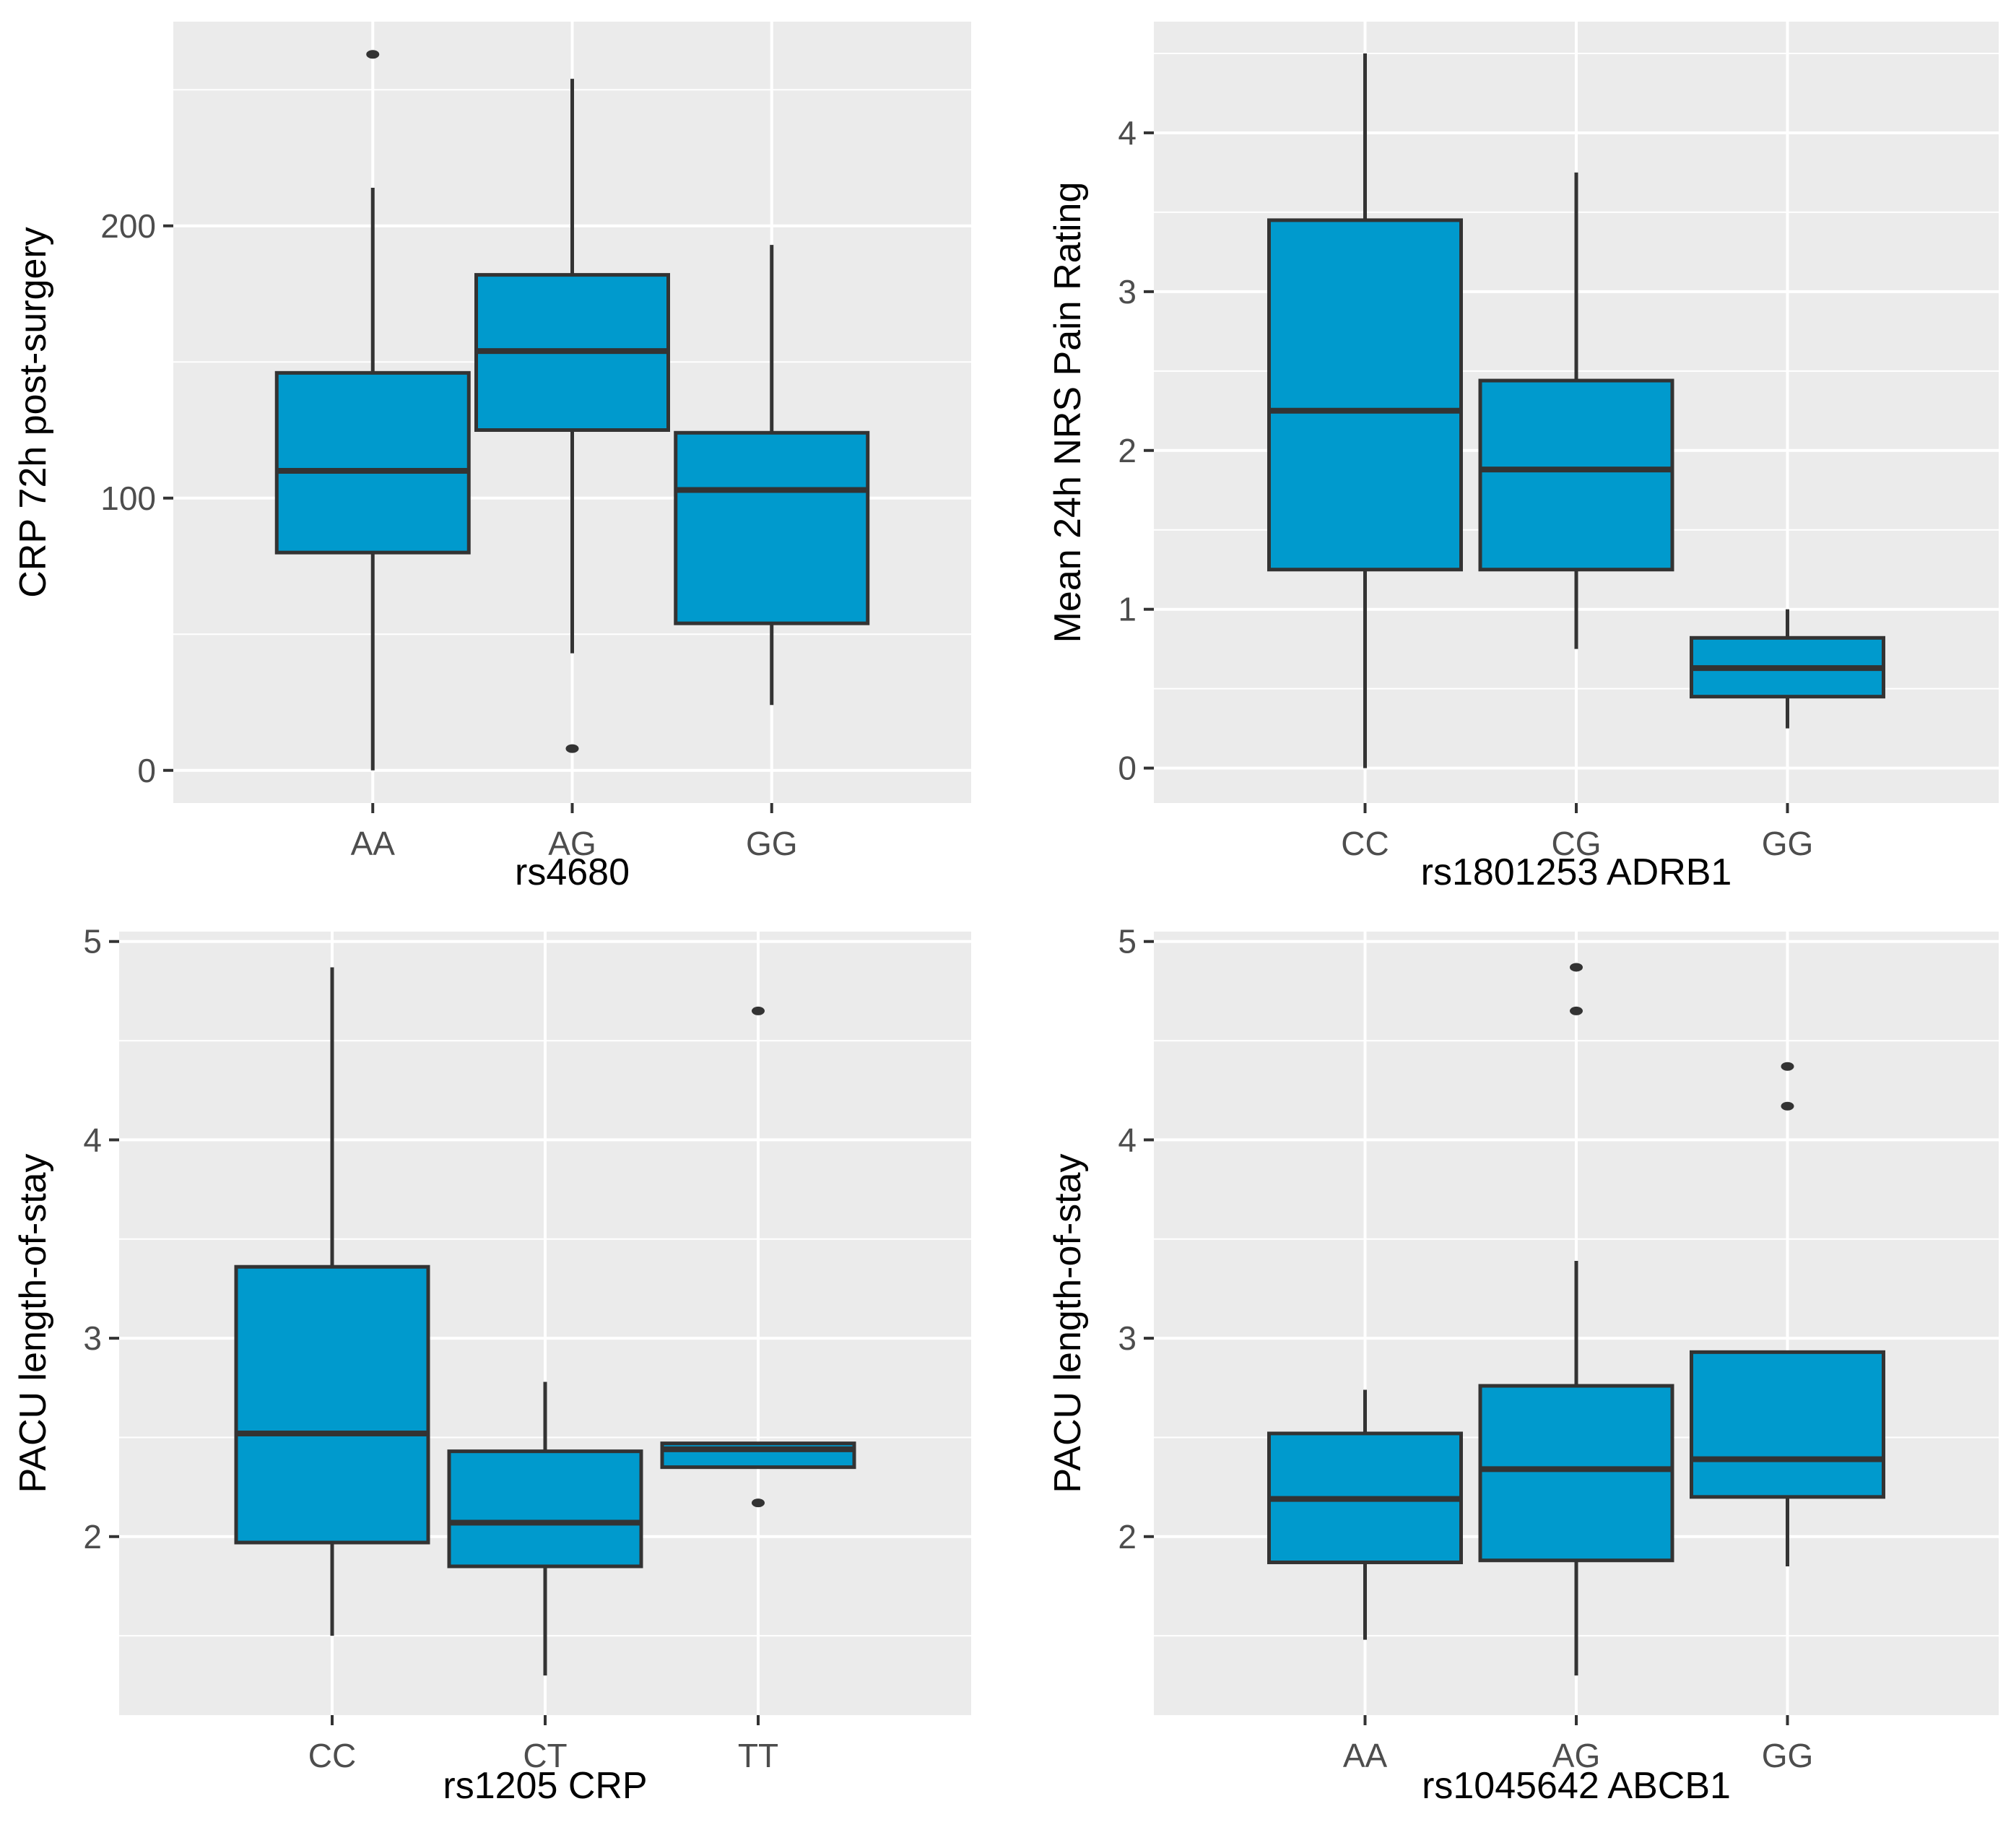 This screenshot has height=1835, width=2016. Describe the element at coordinates (572, 872) in the screenshot. I see `x-axis-title: rs4680` at that location.